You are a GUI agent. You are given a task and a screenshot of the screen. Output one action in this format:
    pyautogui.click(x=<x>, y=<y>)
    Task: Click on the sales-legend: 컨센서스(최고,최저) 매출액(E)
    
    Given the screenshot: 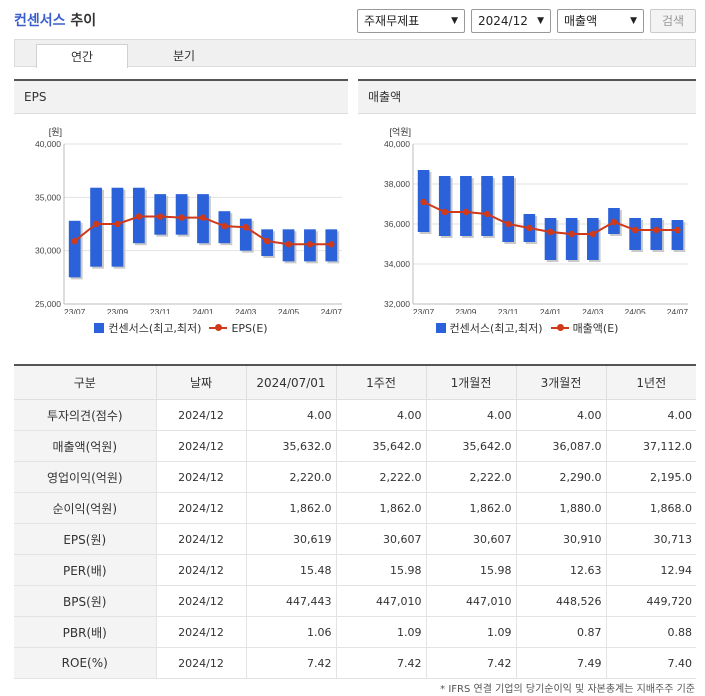 What is the action you would take?
    pyautogui.click(x=527, y=328)
    